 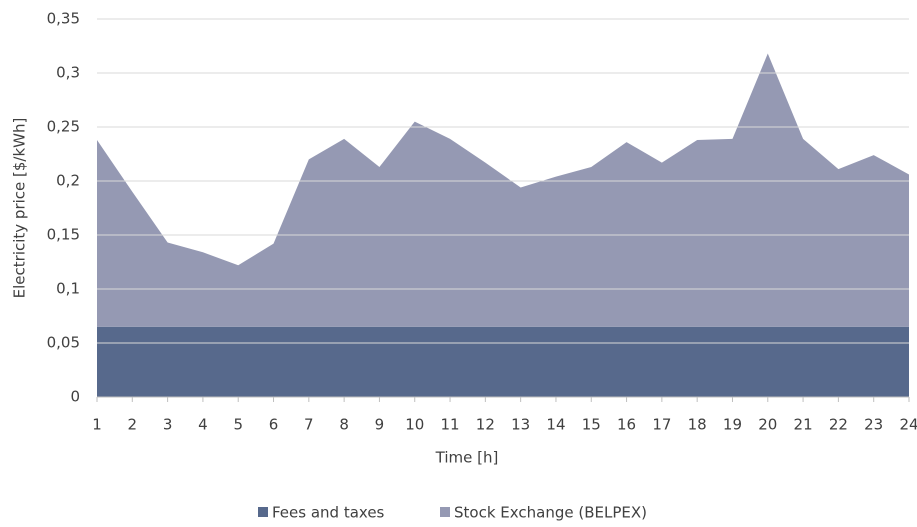 What do you see at coordinates (309, 425) in the screenshot?
I see `x-tick-label: 7` at bounding box center [309, 425].